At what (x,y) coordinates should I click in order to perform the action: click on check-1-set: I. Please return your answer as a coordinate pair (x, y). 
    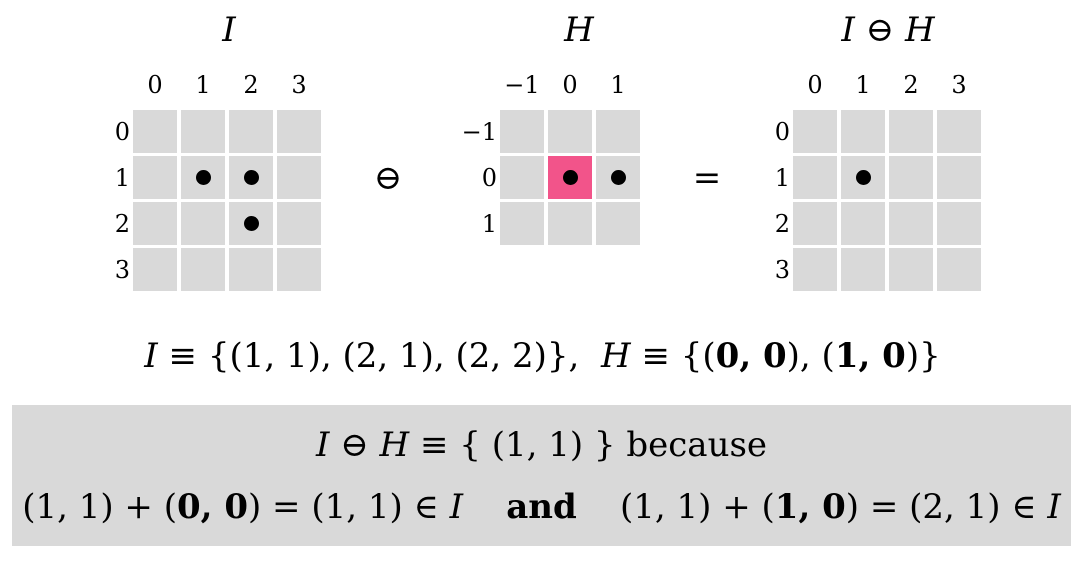
    Looking at the image, I should click on (456, 507).